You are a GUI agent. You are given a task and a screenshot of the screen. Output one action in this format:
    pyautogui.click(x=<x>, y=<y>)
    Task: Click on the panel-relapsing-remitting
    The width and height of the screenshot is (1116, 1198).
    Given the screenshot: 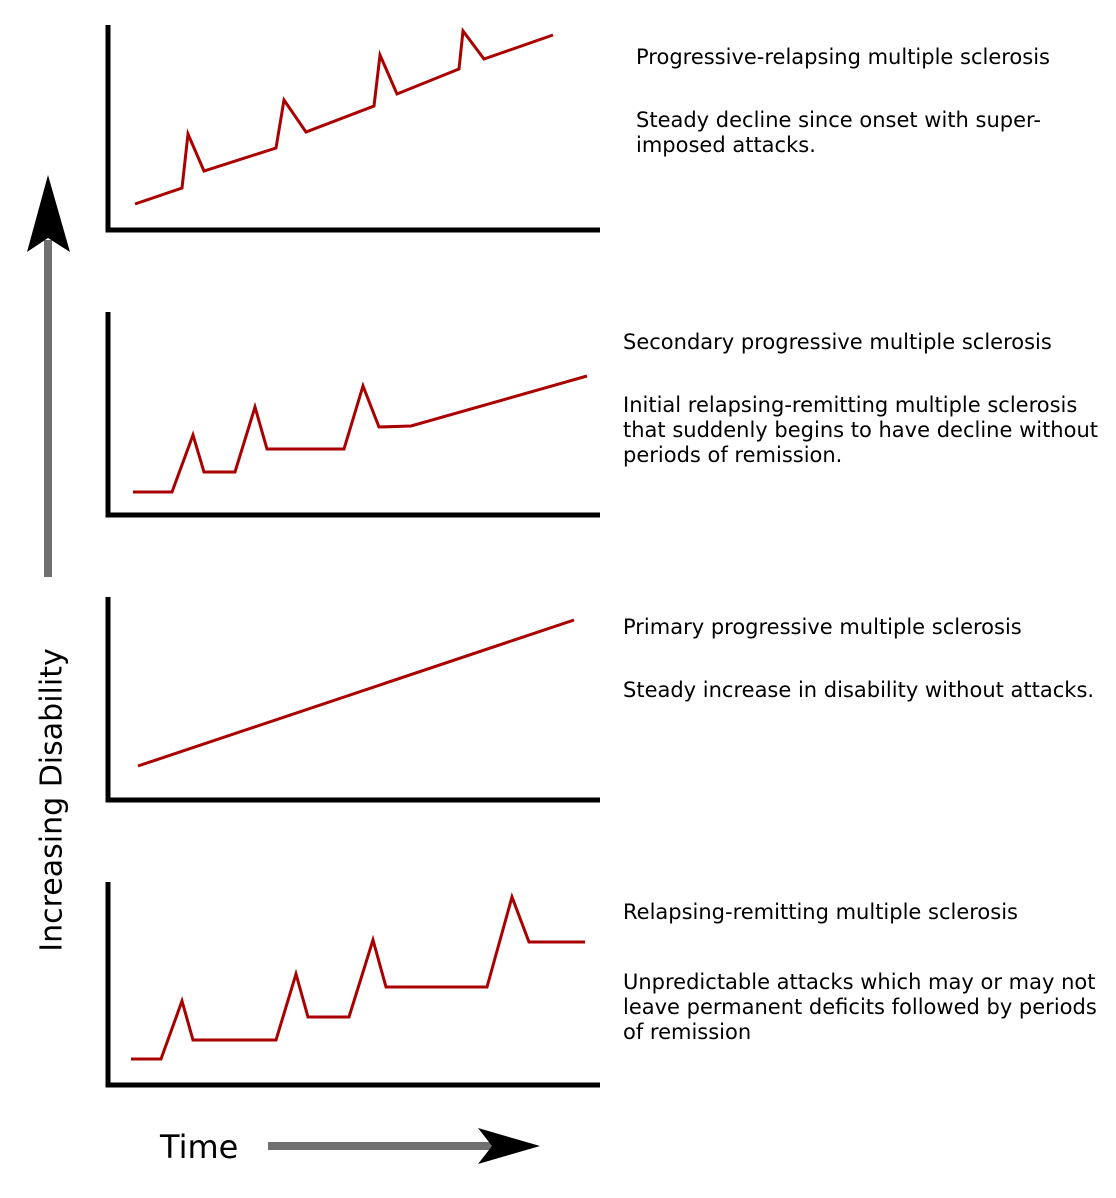 What is the action you would take?
    pyautogui.click(x=352, y=985)
    